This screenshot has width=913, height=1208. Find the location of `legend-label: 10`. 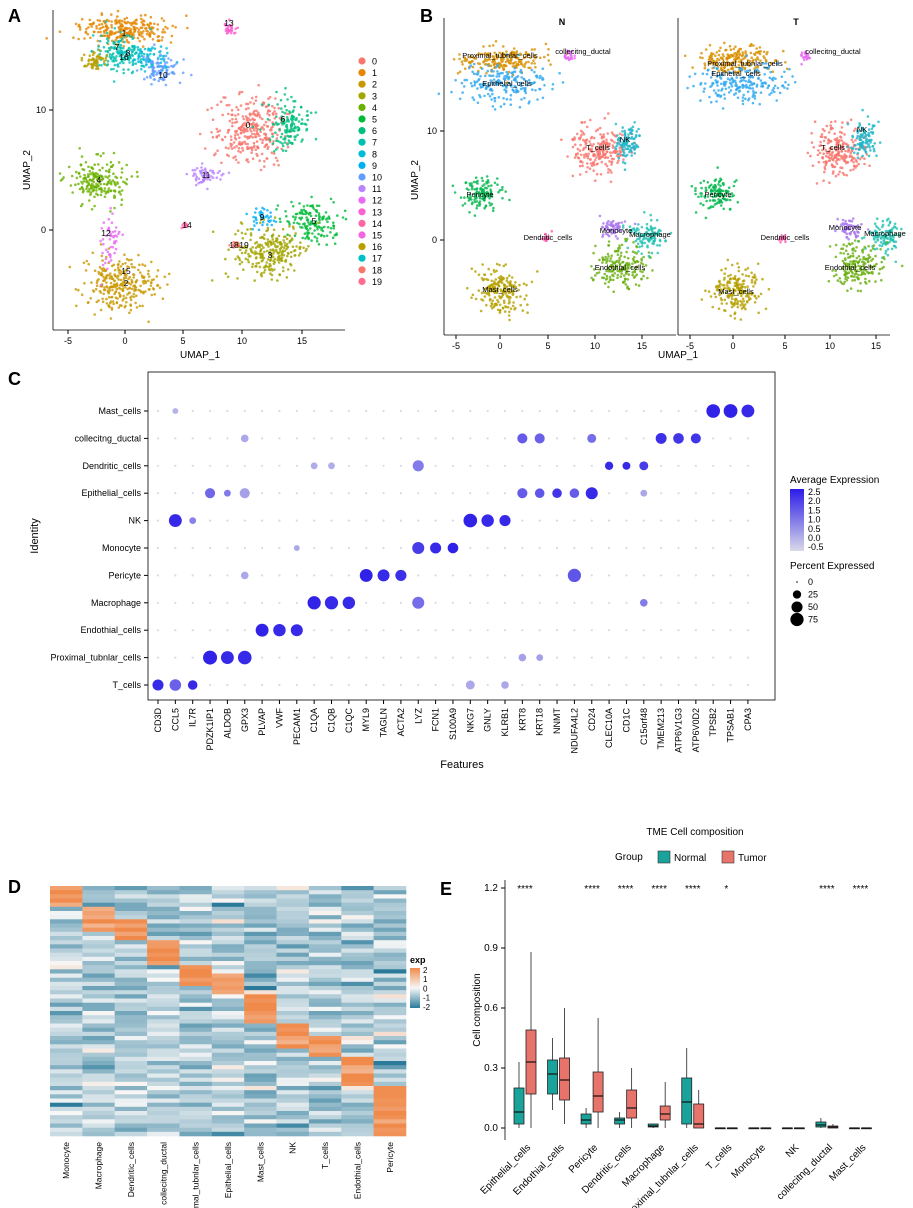

legend-label: 10 is located at coordinates (377, 178).